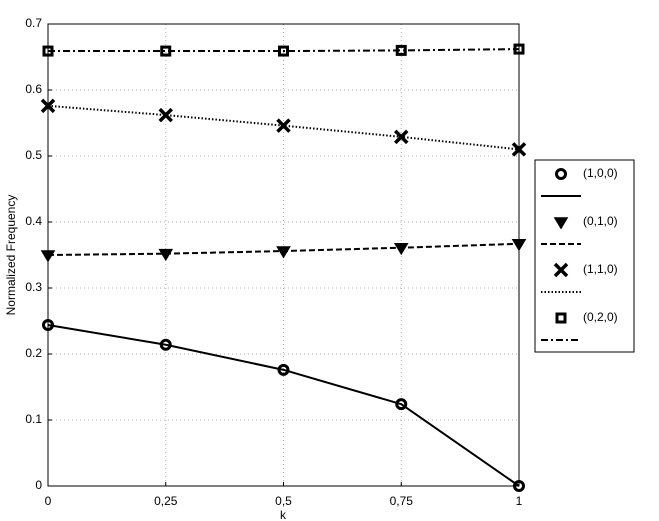  What do you see at coordinates (402, 501) in the screenshot?
I see `x-tick-label: 0,75` at bounding box center [402, 501].